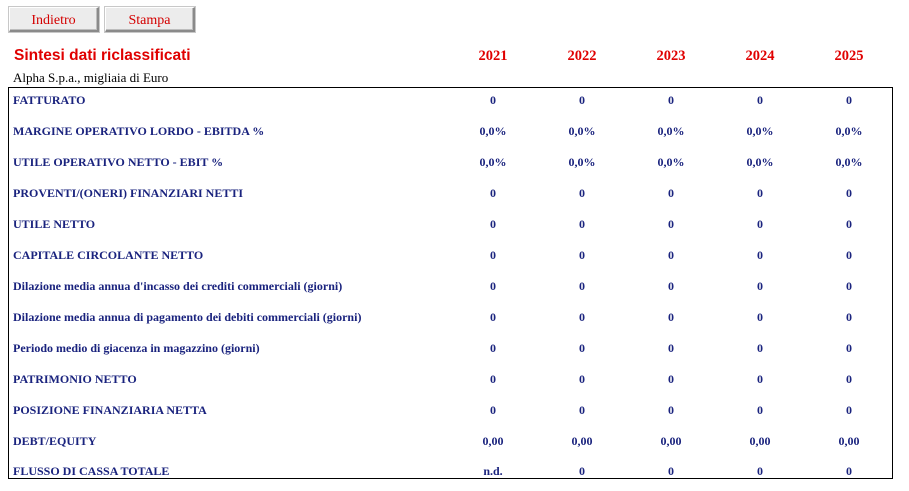 Image resolution: width=909 pixels, height=491 pixels. I want to click on page-title: Sintesi dati riclassificati, so click(102, 55).